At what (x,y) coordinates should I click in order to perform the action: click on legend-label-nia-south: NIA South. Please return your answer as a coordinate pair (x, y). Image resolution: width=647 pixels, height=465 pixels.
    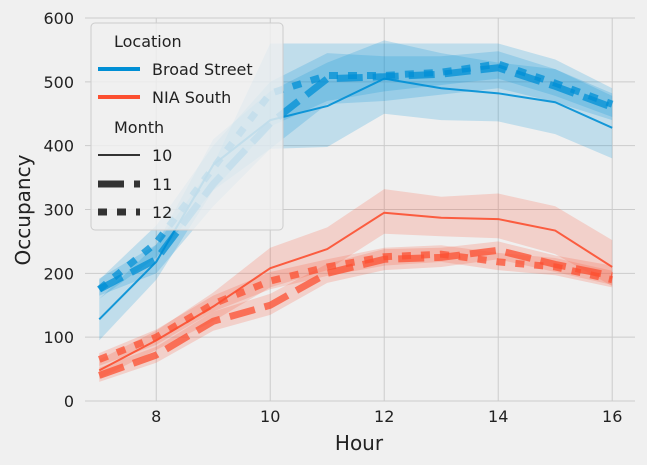
    Looking at the image, I should click on (191, 97).